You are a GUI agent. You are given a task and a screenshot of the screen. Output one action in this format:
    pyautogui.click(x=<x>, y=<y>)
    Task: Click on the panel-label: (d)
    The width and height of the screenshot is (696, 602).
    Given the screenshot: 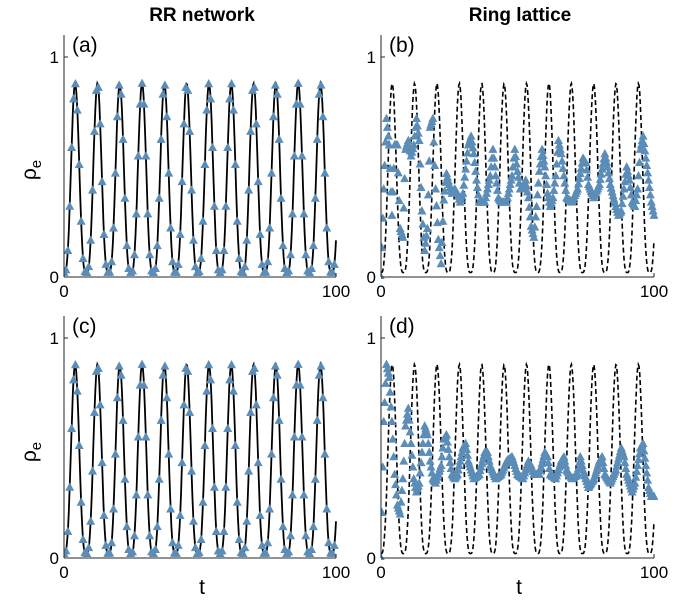 What is the action you would take?
    pyautogui.click(x=402, y=326)
    